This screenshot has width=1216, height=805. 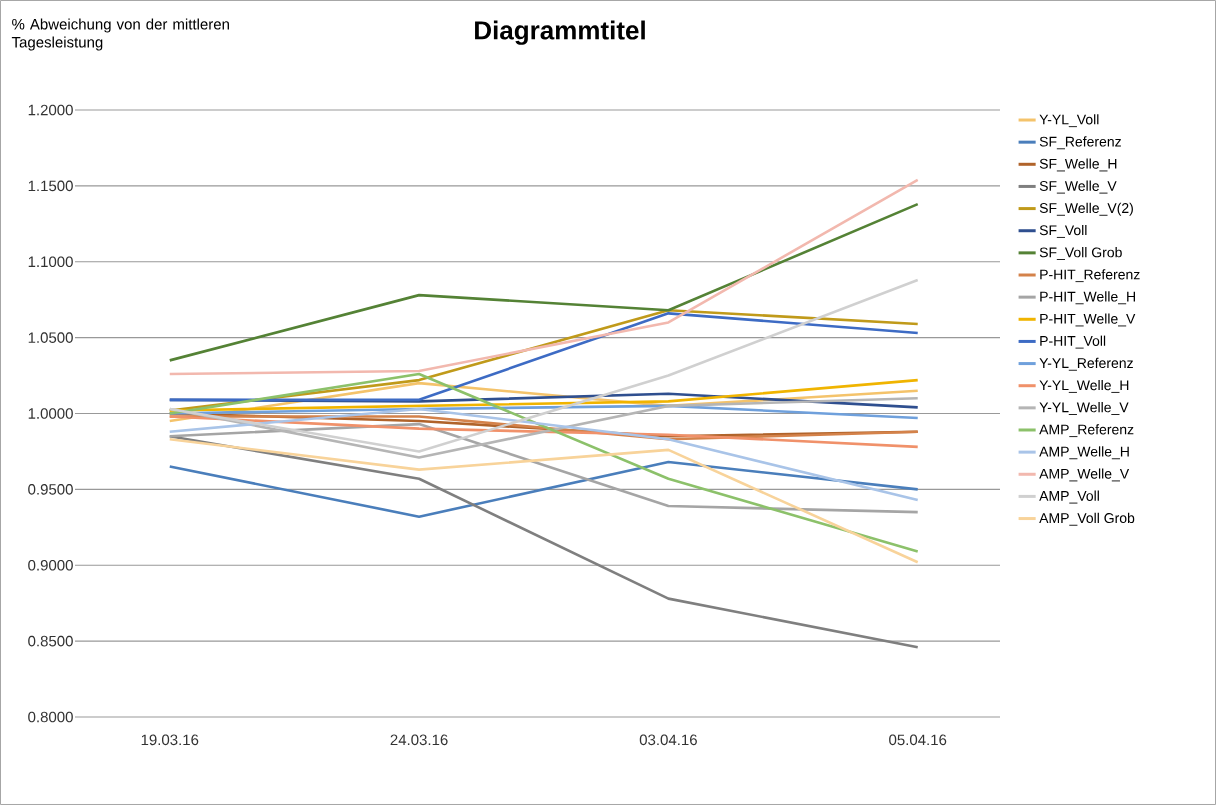 I want to click on legend-label: SF_Welle_H, so click(x=1078, y=165).